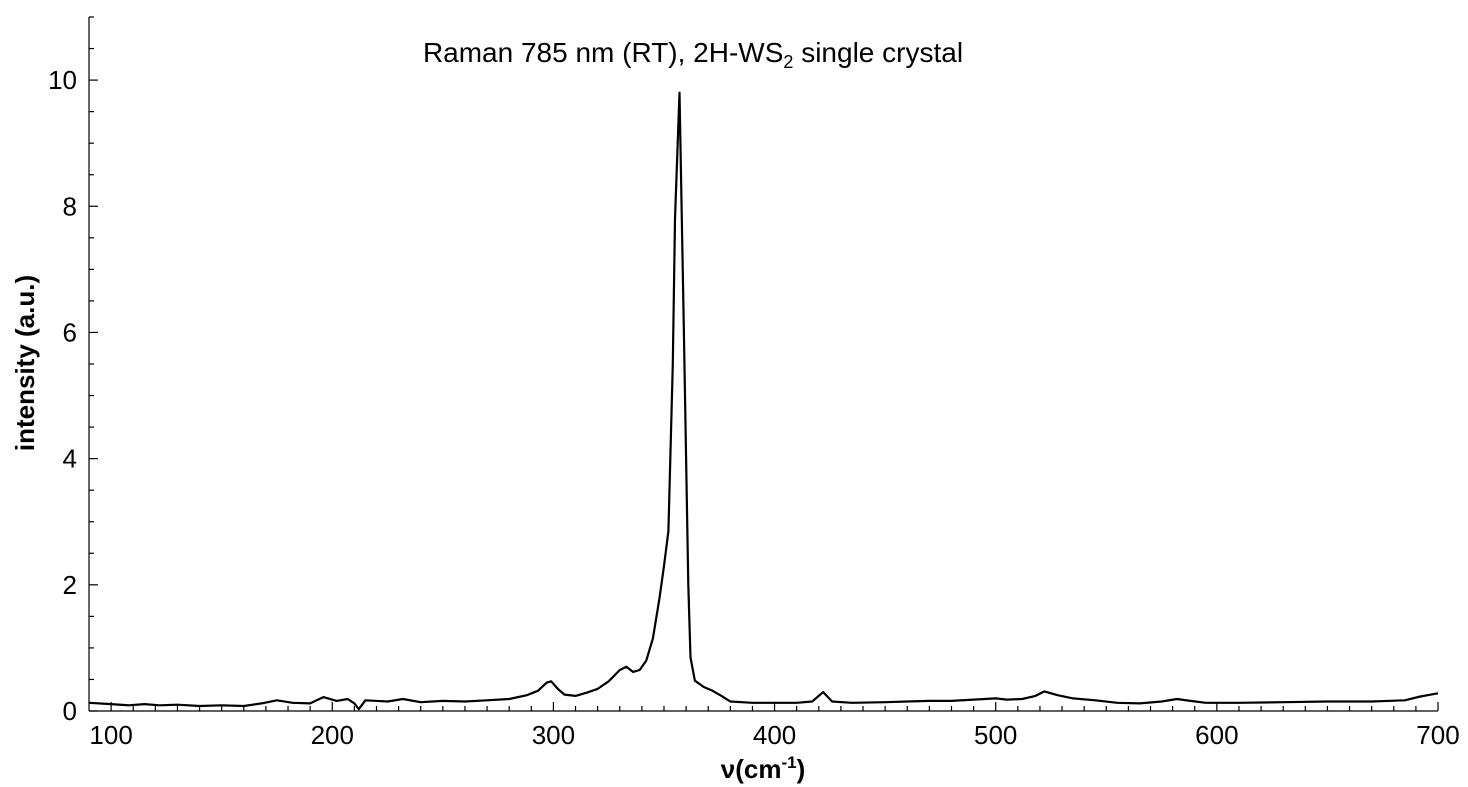  I want to click on y-tick-label: 8, so click(70, 206).